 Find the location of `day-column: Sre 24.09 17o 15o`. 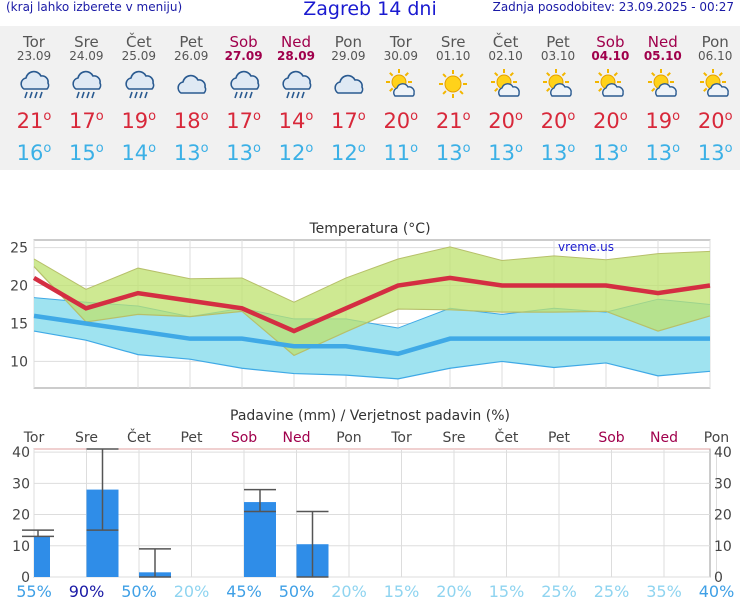

day-column: Sre 24.09 17o 15o is located at coordinates (86, 95).